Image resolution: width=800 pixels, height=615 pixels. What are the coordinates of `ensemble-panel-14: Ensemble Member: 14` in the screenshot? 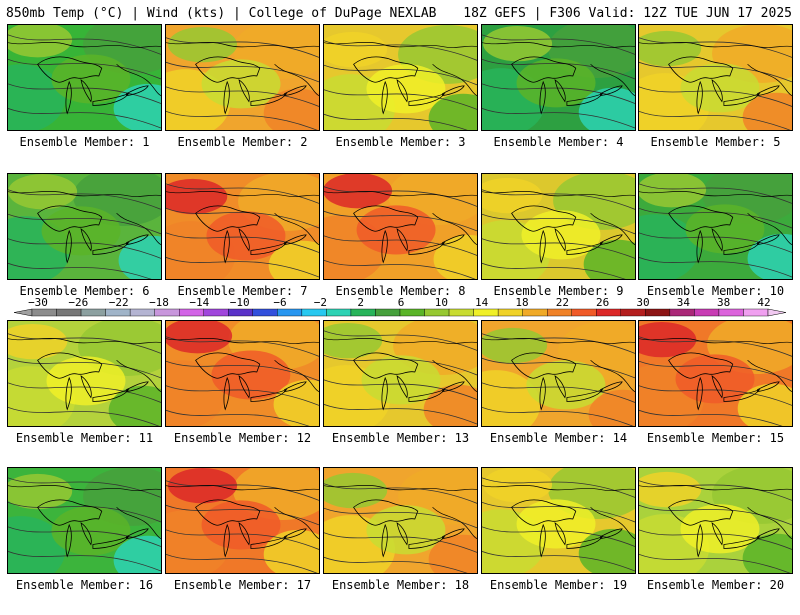 It's located at (558, 394).